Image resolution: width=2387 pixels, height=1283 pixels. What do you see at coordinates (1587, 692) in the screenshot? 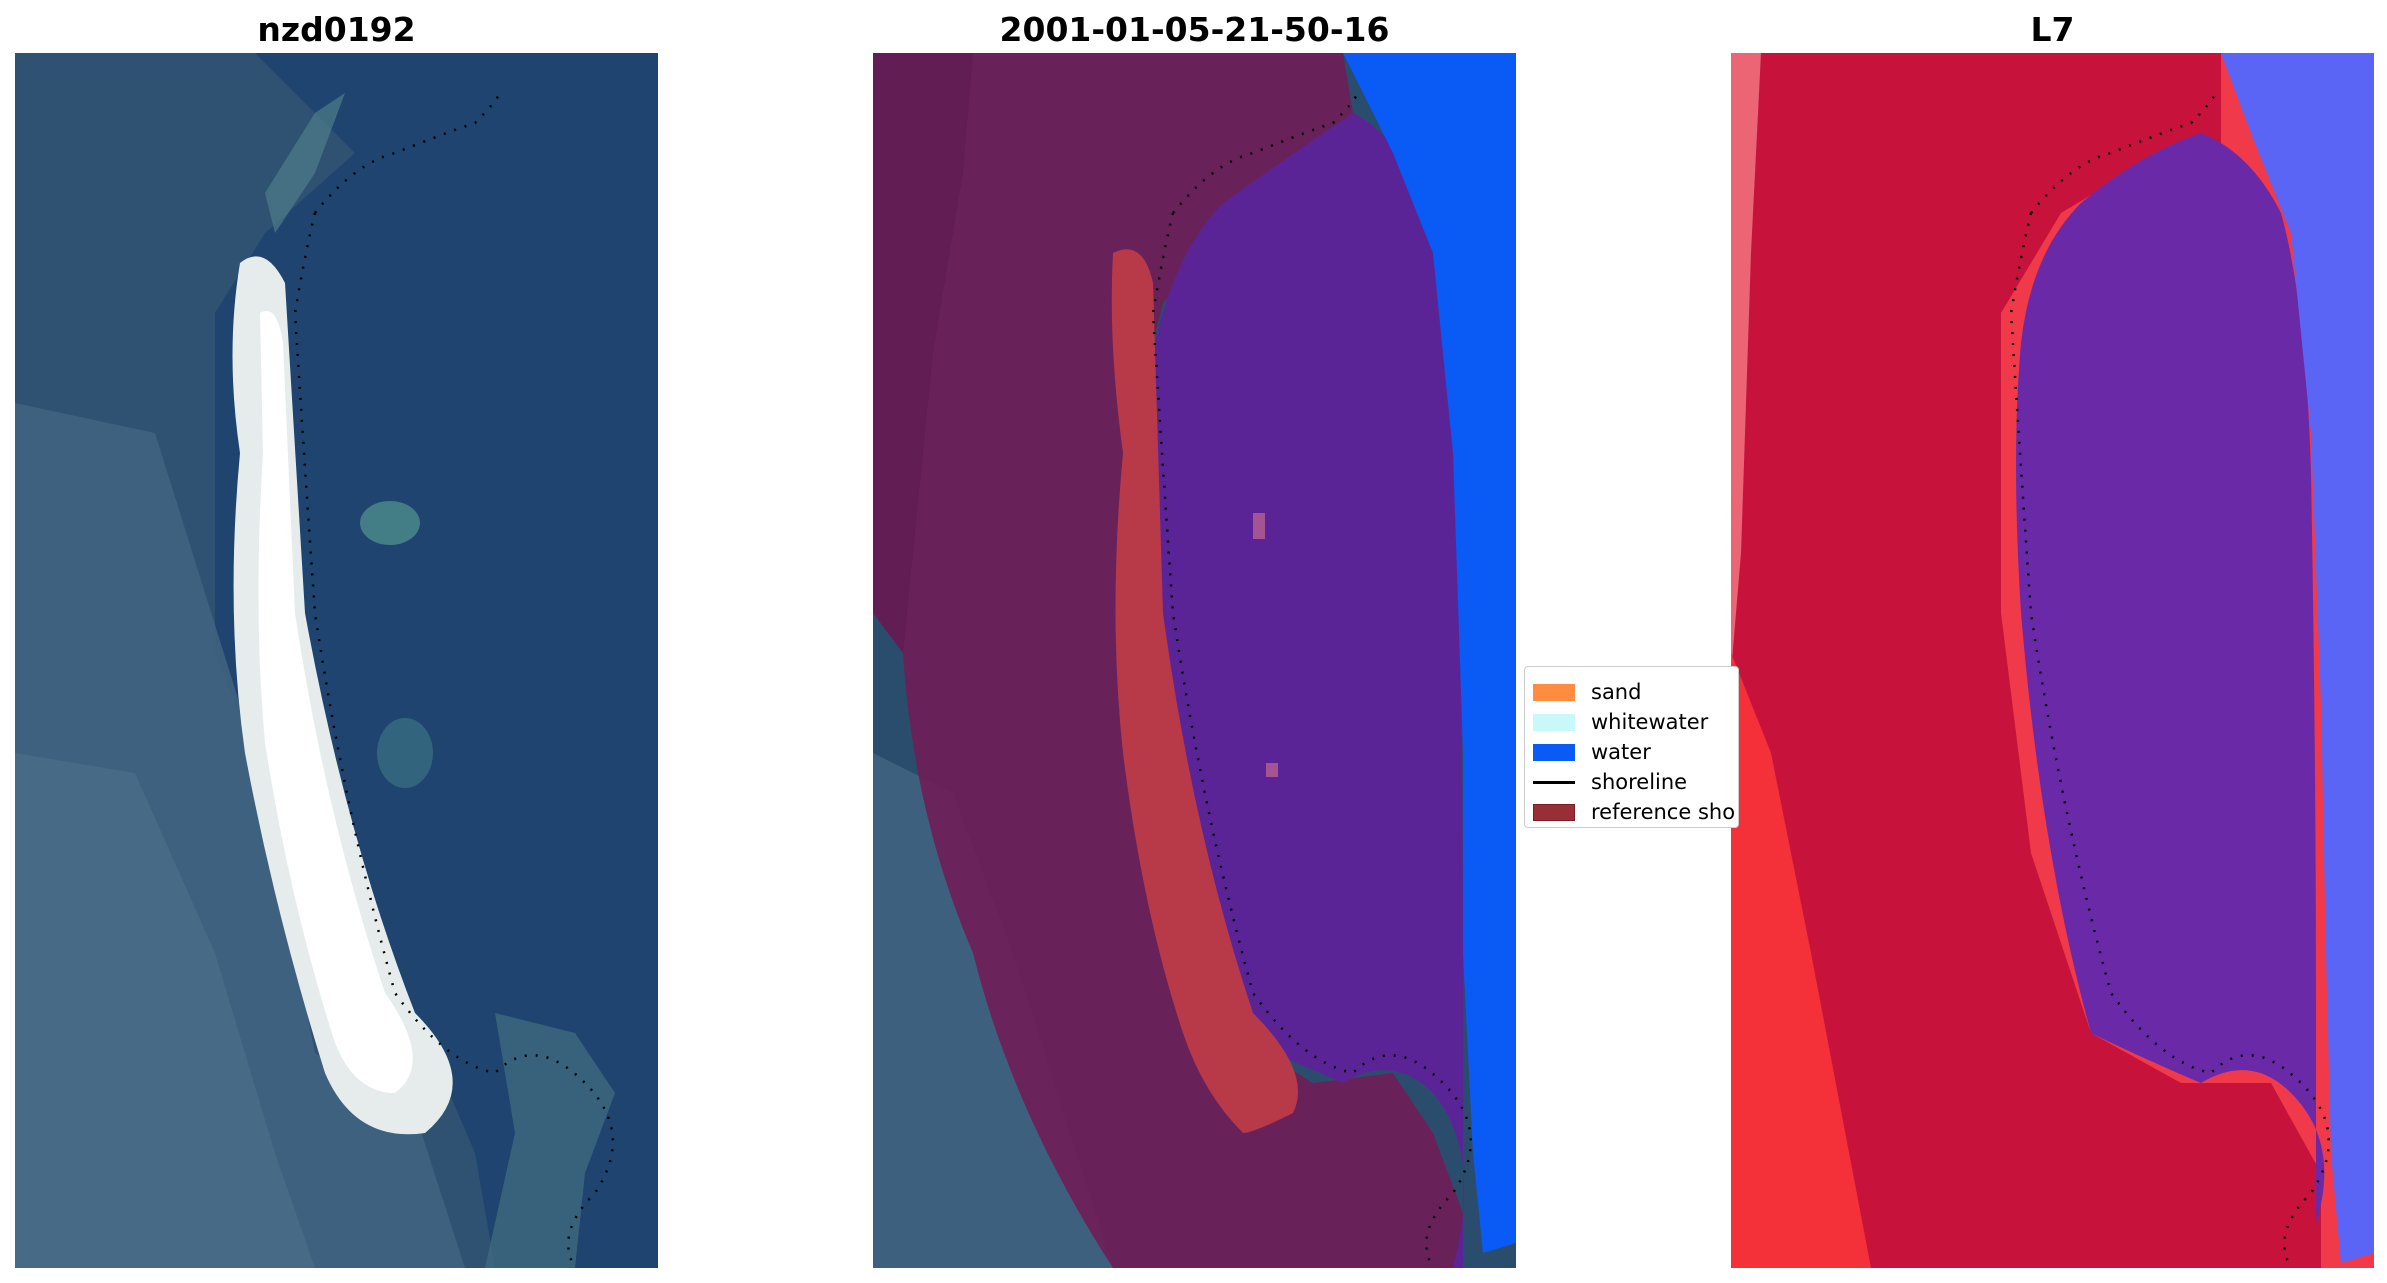
I see `legend-item-sand: sand` at bounding box center [1587, 692].